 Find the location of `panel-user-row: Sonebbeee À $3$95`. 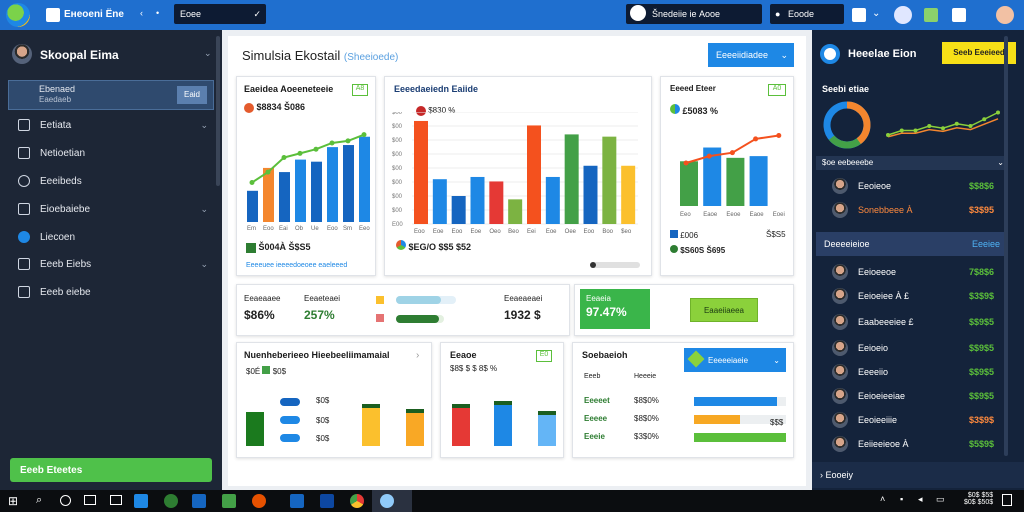

panel-user-row: Sonebbeee À $3$95 is located at coordinates (918, 210).